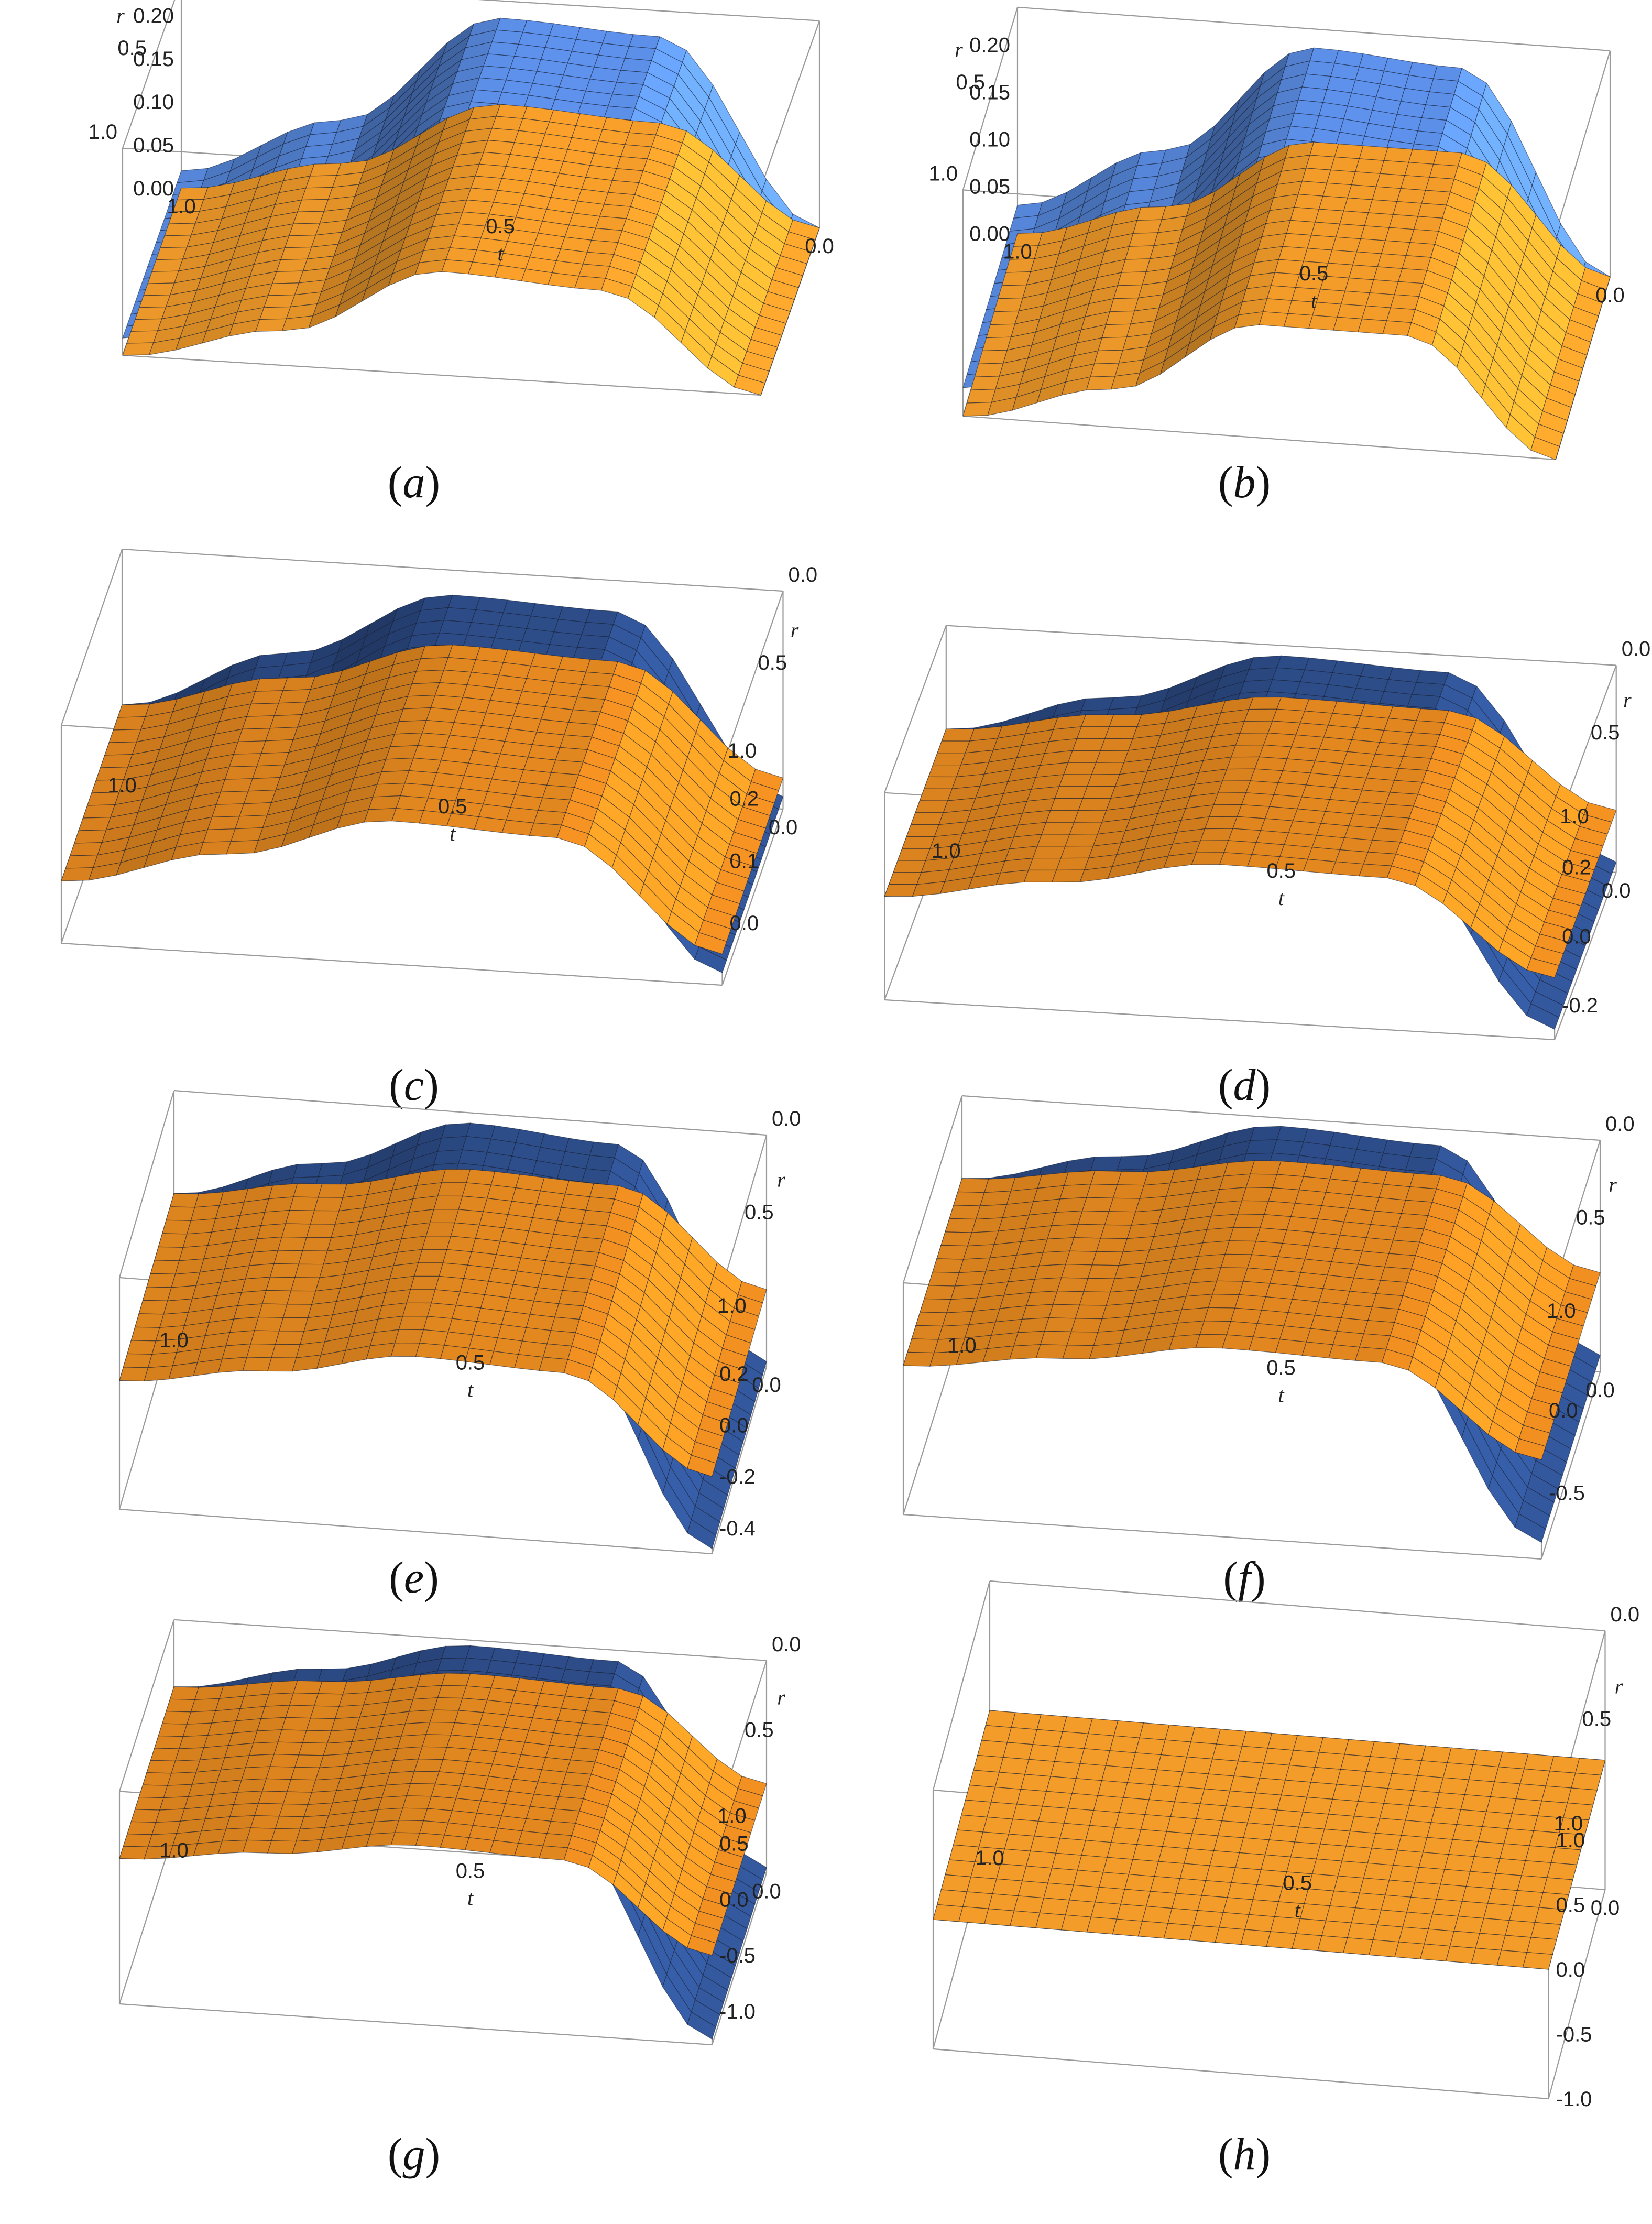 The height and width of the screenshot is (2224, 1652). Describe the element at coordinates (1247, 1349) in the screenshot. I see `panel-f: -0.5 0.0 0.0 0.5 1.0 t 0.0 0.5 1.0 r` at that location.